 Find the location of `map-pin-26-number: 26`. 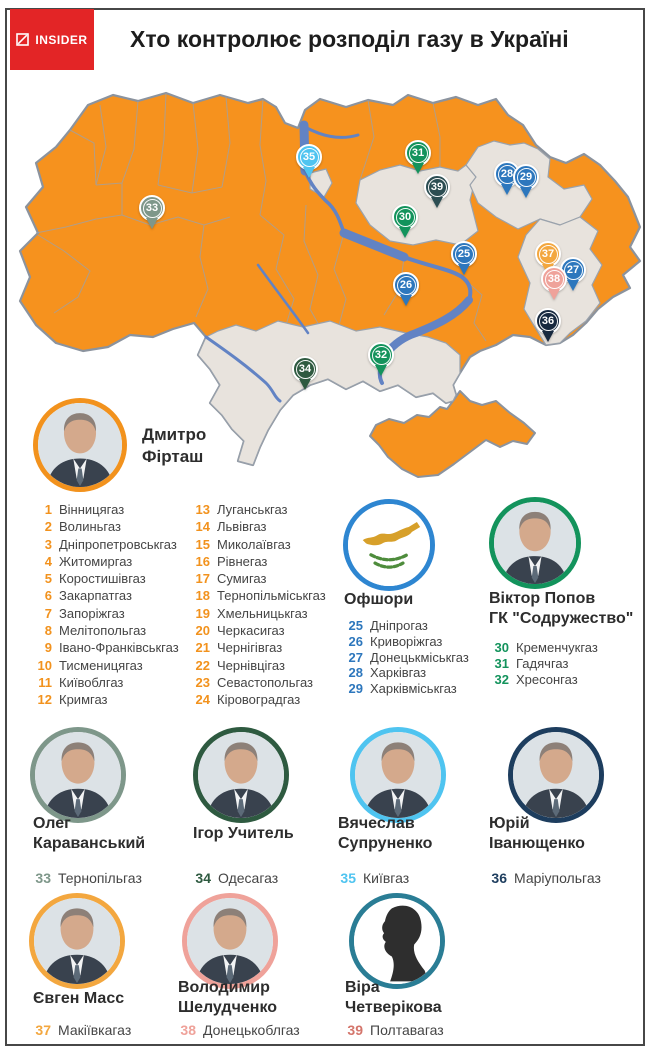

map-pin-26-number: 26 is located at coordinates (406, 284).